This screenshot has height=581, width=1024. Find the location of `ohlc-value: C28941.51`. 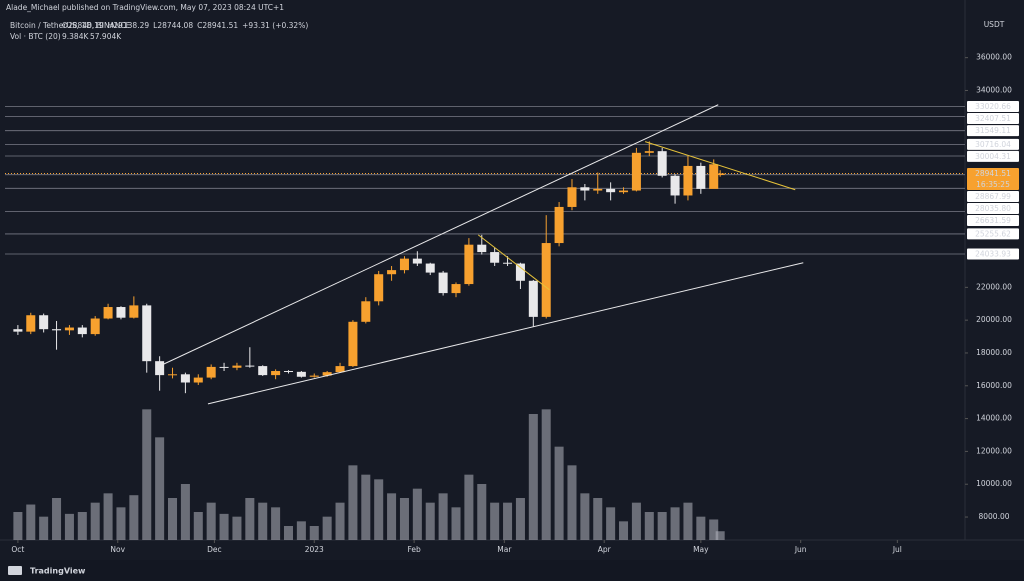

ohlc-value: C28941.51 is located at coordinates (217, 25).